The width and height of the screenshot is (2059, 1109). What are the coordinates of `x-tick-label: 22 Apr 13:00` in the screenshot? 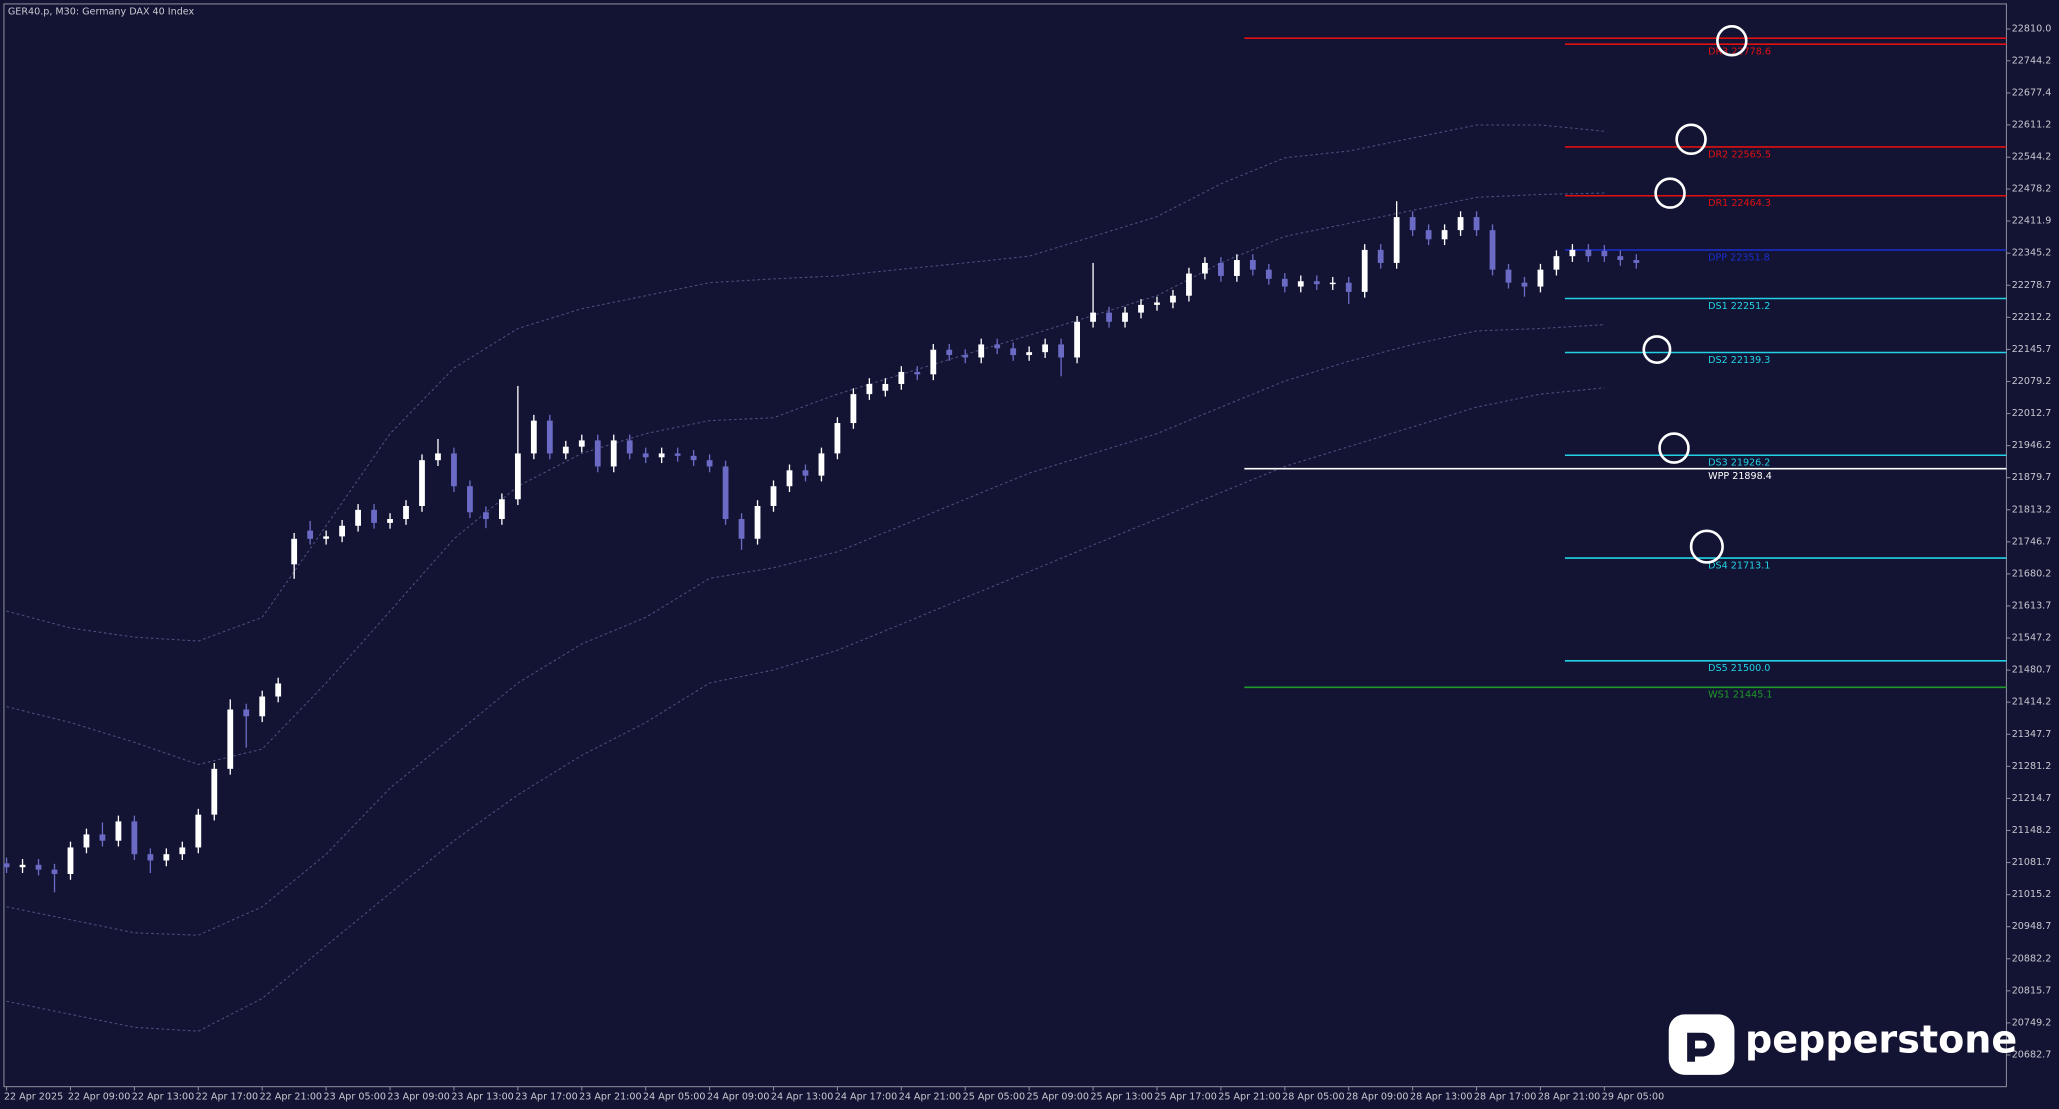 It's located at (163, 1097).